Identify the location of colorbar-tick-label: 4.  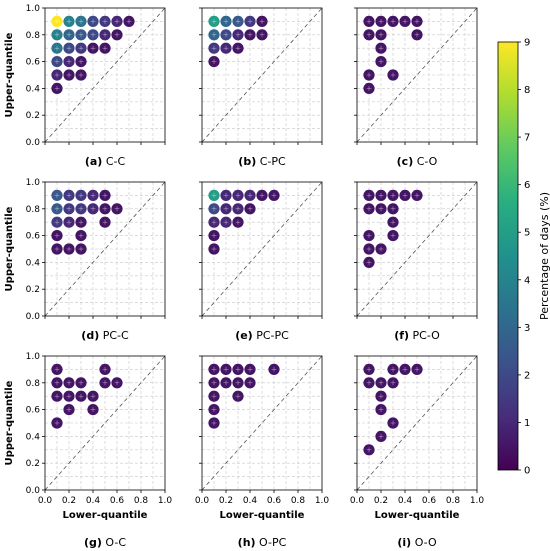
(527, 280).